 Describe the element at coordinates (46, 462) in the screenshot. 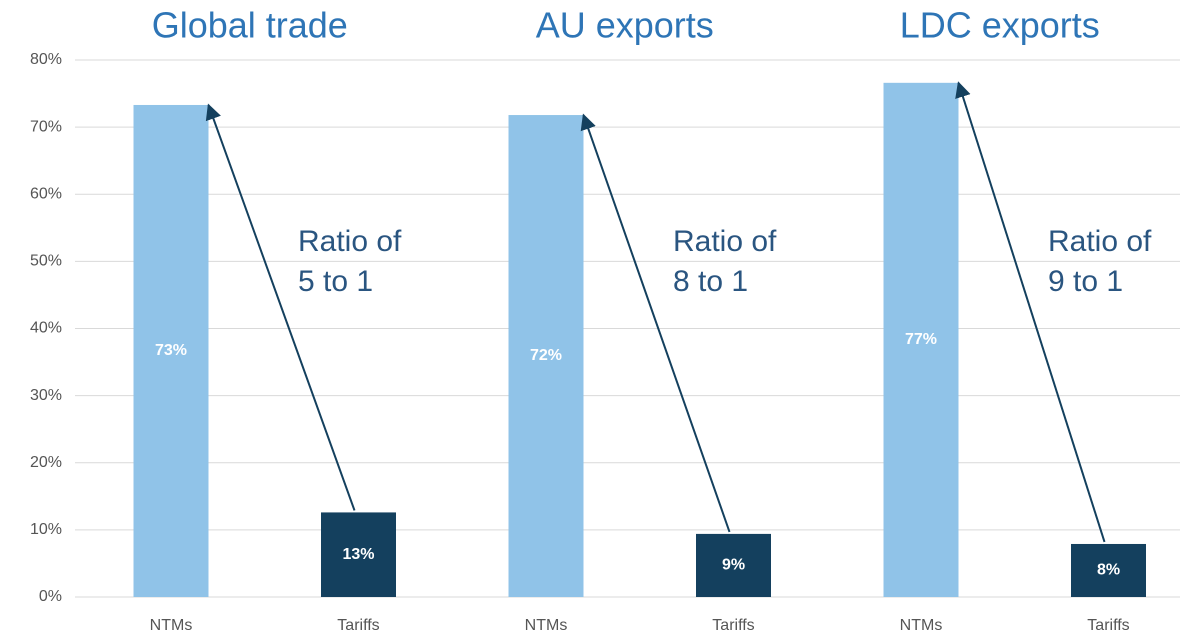

I see `y-tick-label: 20%` at that location.